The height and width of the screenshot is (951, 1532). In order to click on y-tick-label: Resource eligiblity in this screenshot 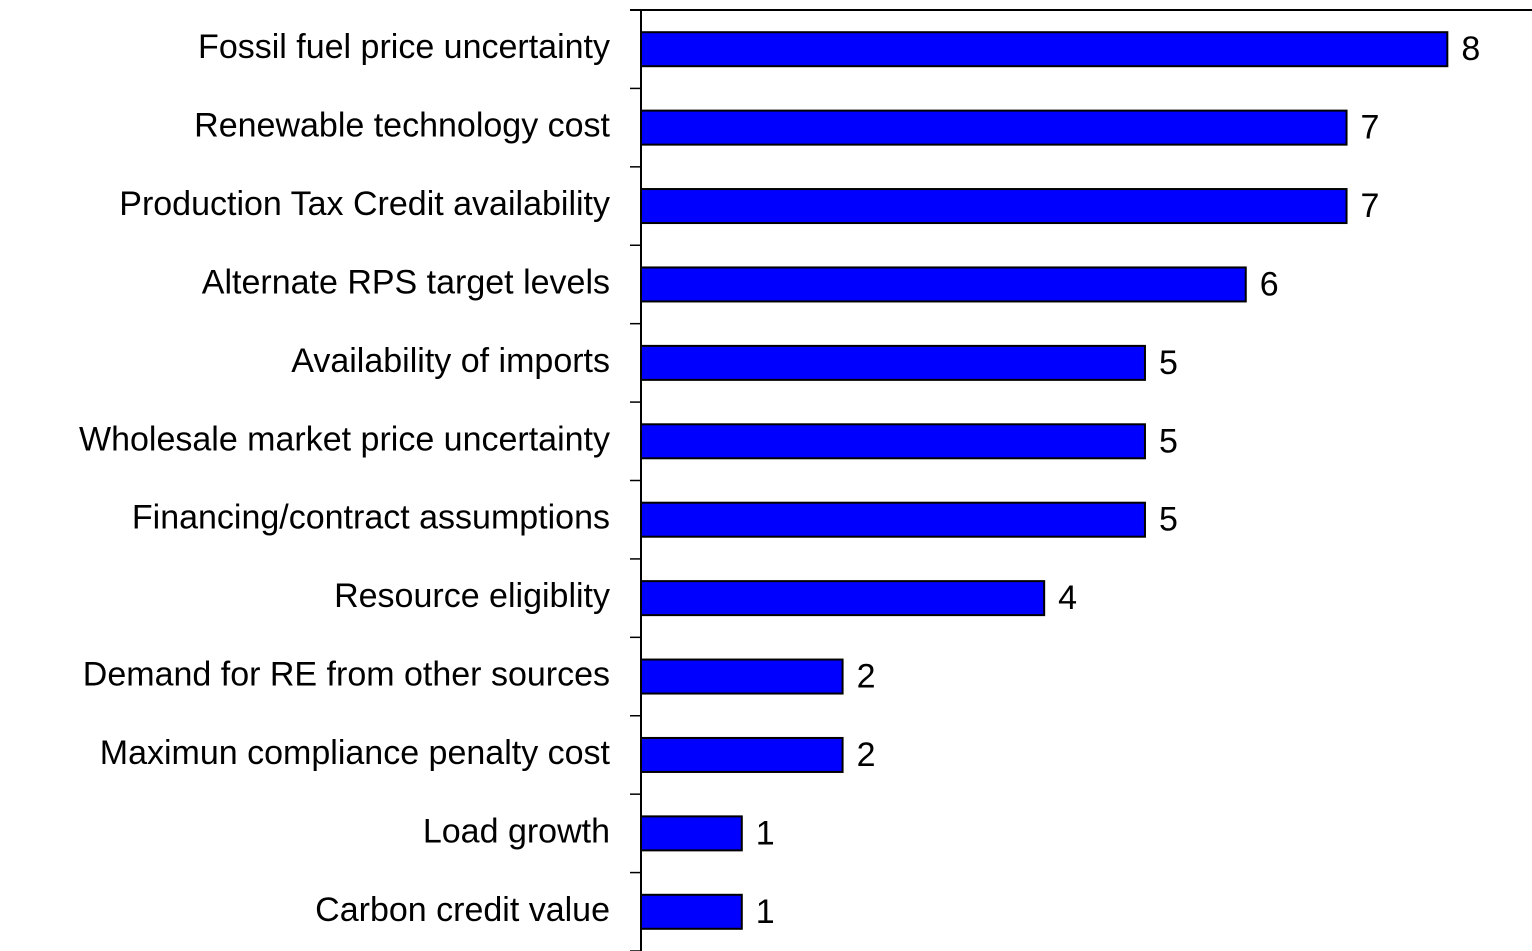, I will do `click(472, 596)`.